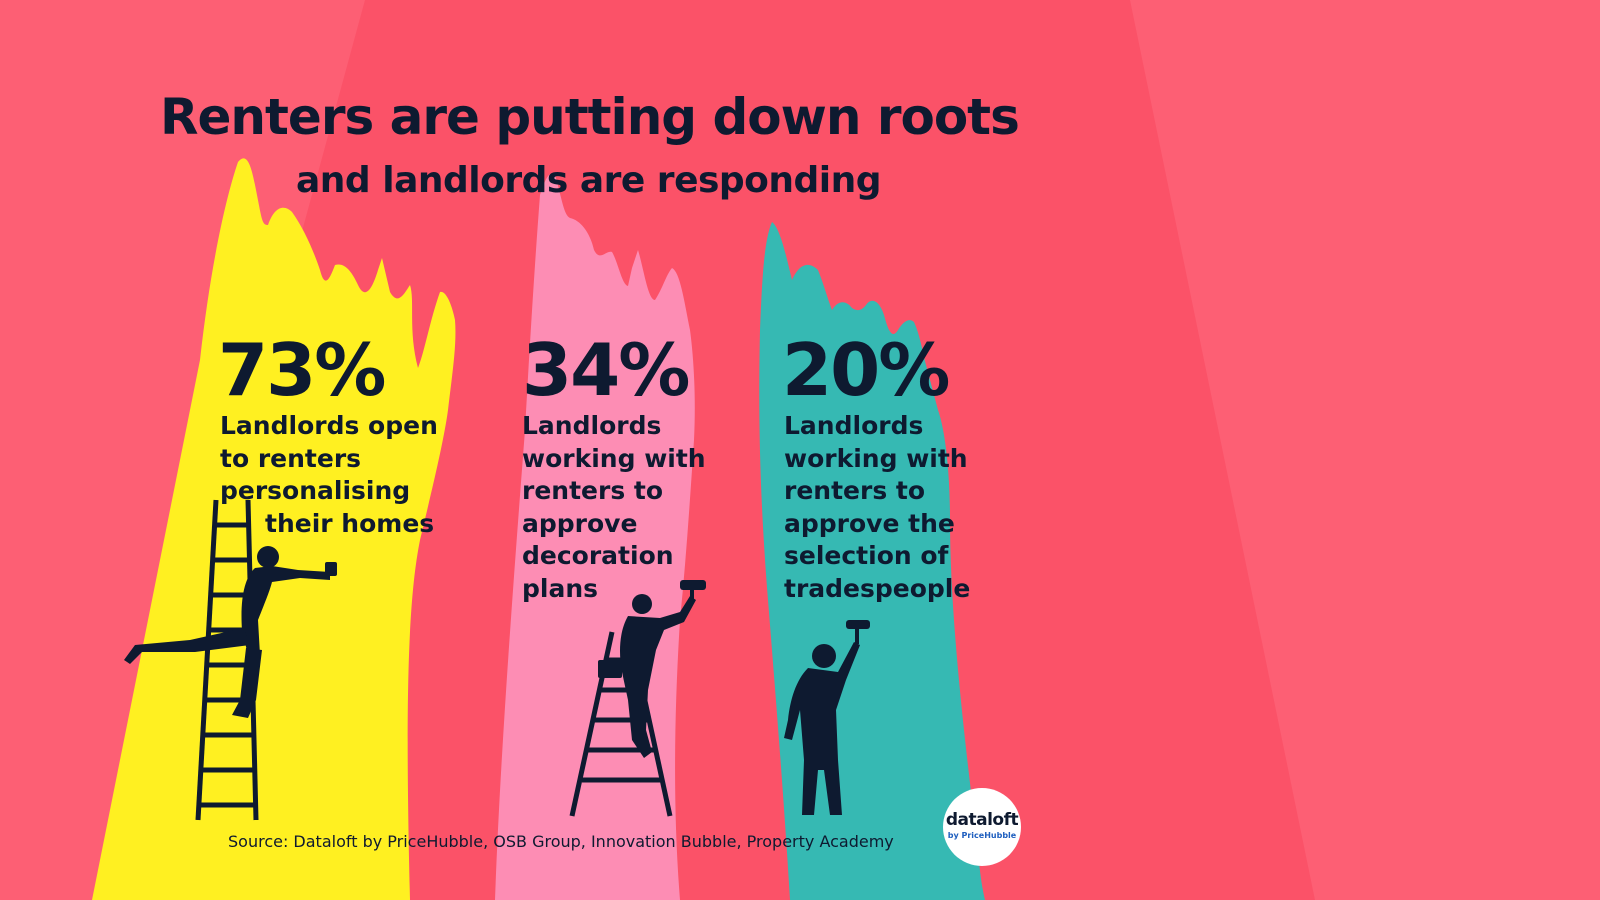  Describe the element at coordinates (589, 180) in the screenshot. I see `page-subtitle: and landlords are responding` at that location.